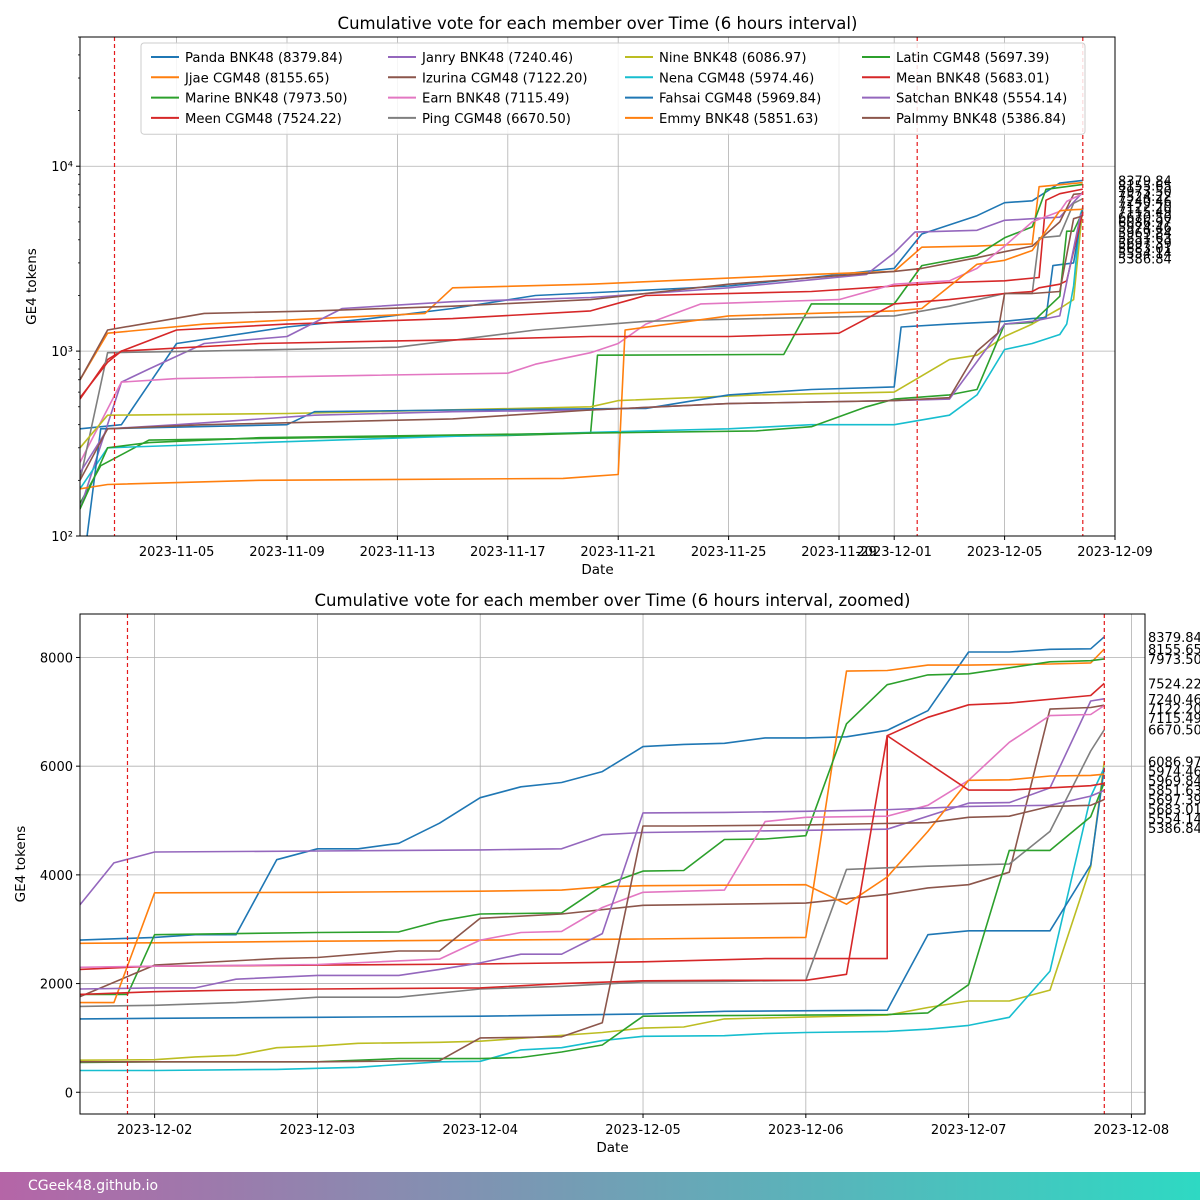  I want to click on legend-entry: Marine BNK48 (7973.50), so click(266, 99).